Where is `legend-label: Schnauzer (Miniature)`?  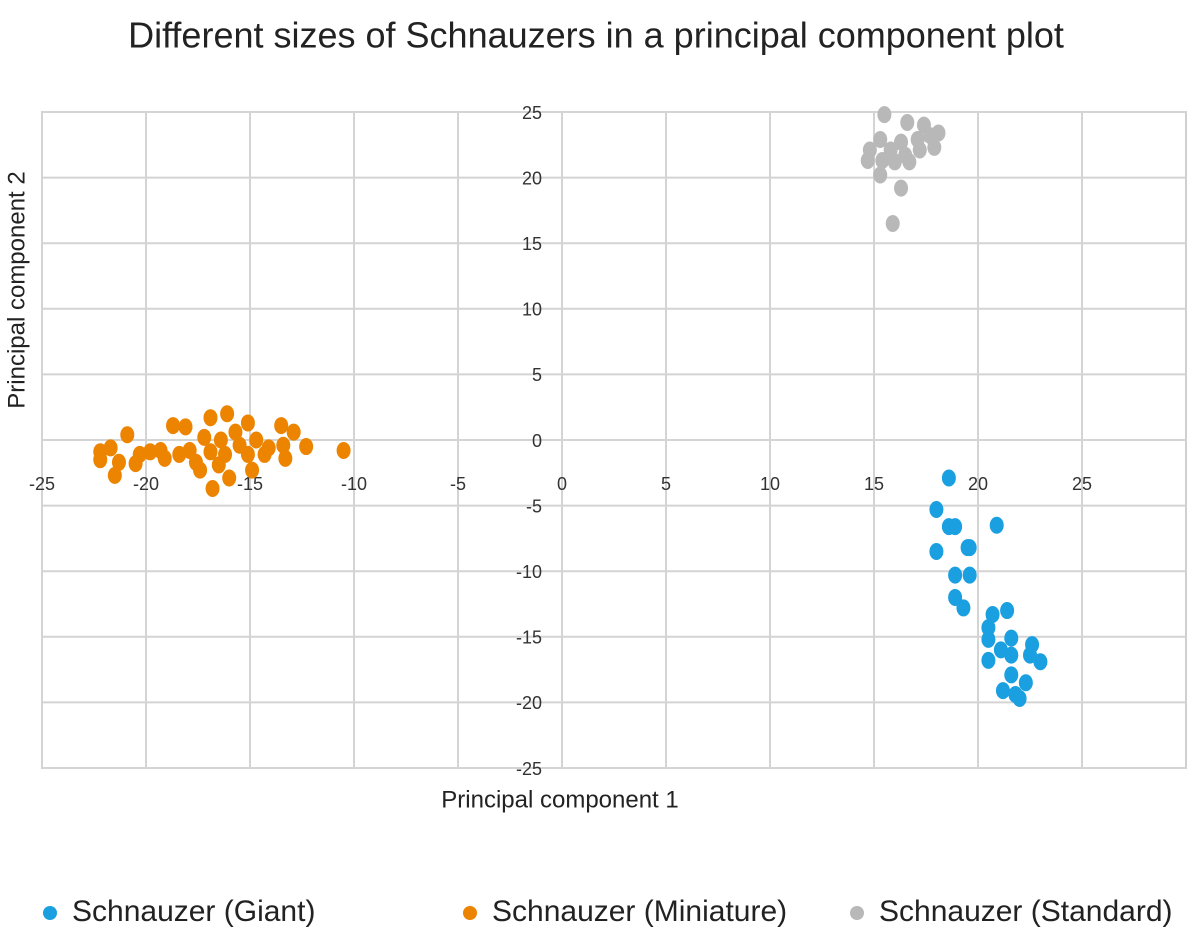
legend-label: Schnauzer (Miniature) is located at coordinates (639, 911).